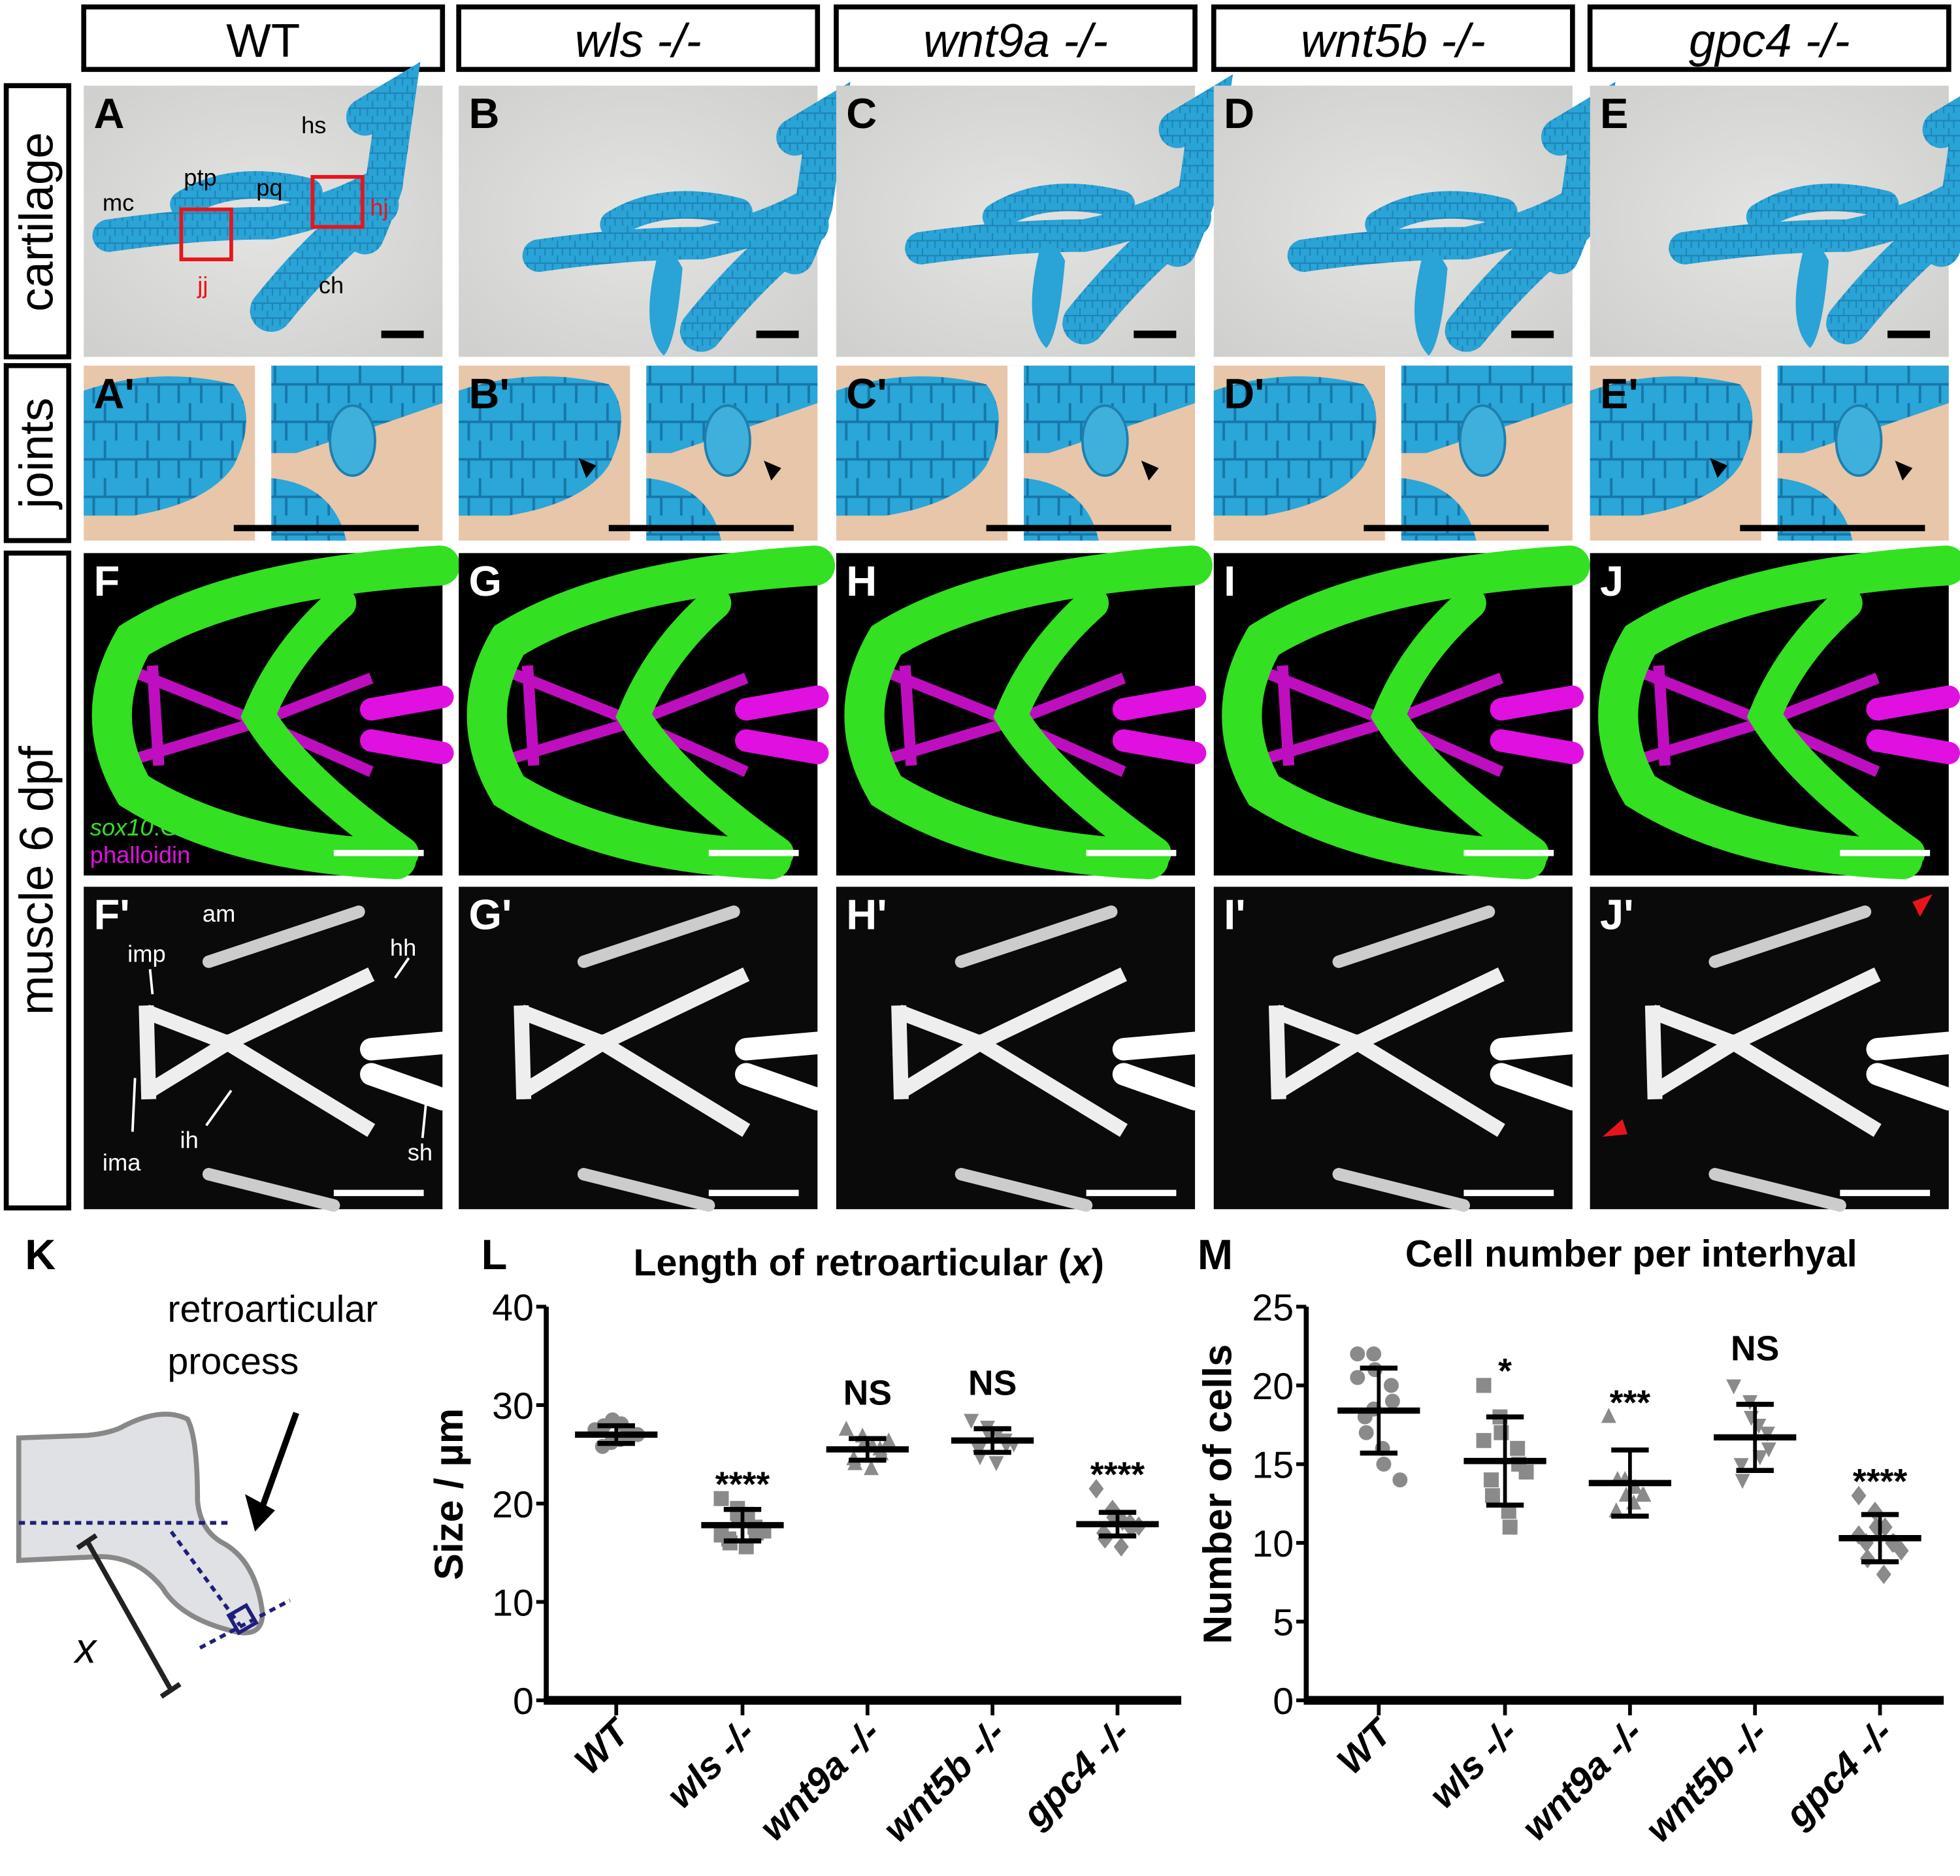  What do you see at coordinates (513, 1308) in the screenshot?
I see `y-tick-label: 40` at bounding box center [513, 1308].